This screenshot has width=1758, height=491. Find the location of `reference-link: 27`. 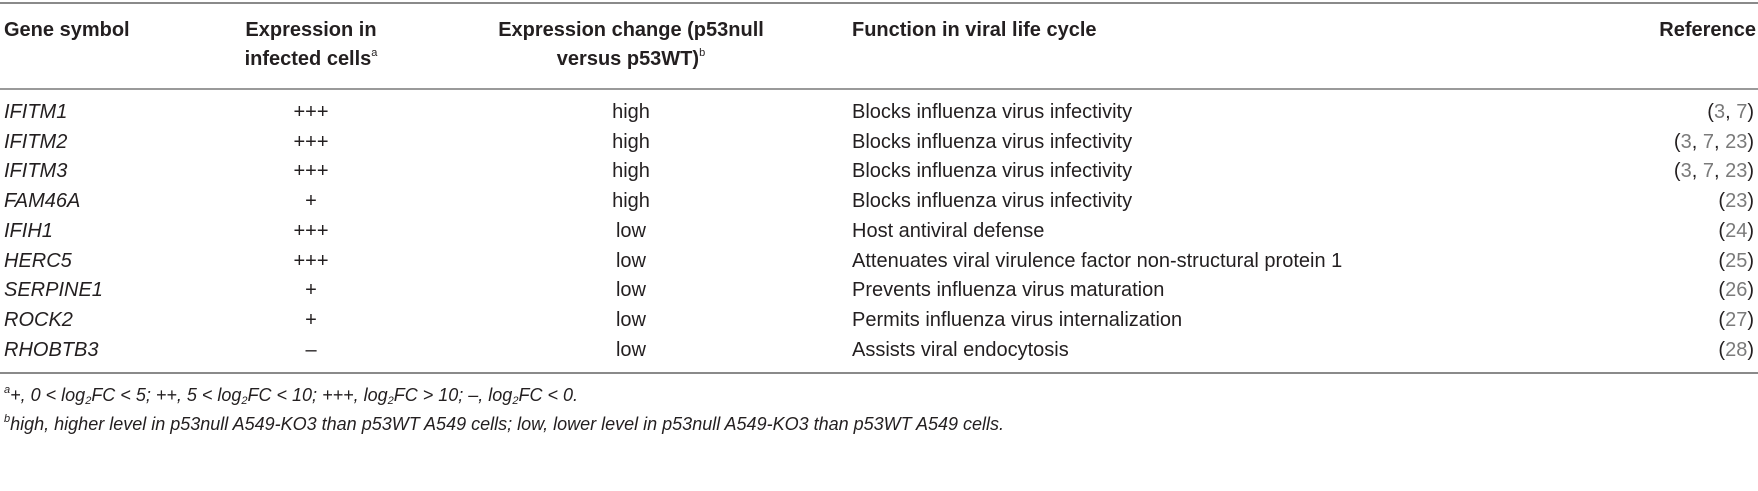

reference-link: 27 is located at coordinates (1736, 319).